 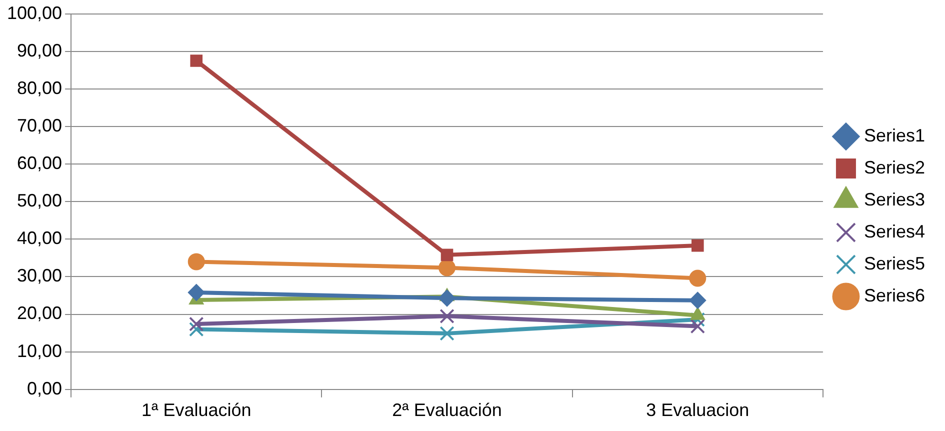 What do you see at coordinates (894, 167) in the screenshot?
I see `legend-label: Series2` at bounding box center [894, 167].